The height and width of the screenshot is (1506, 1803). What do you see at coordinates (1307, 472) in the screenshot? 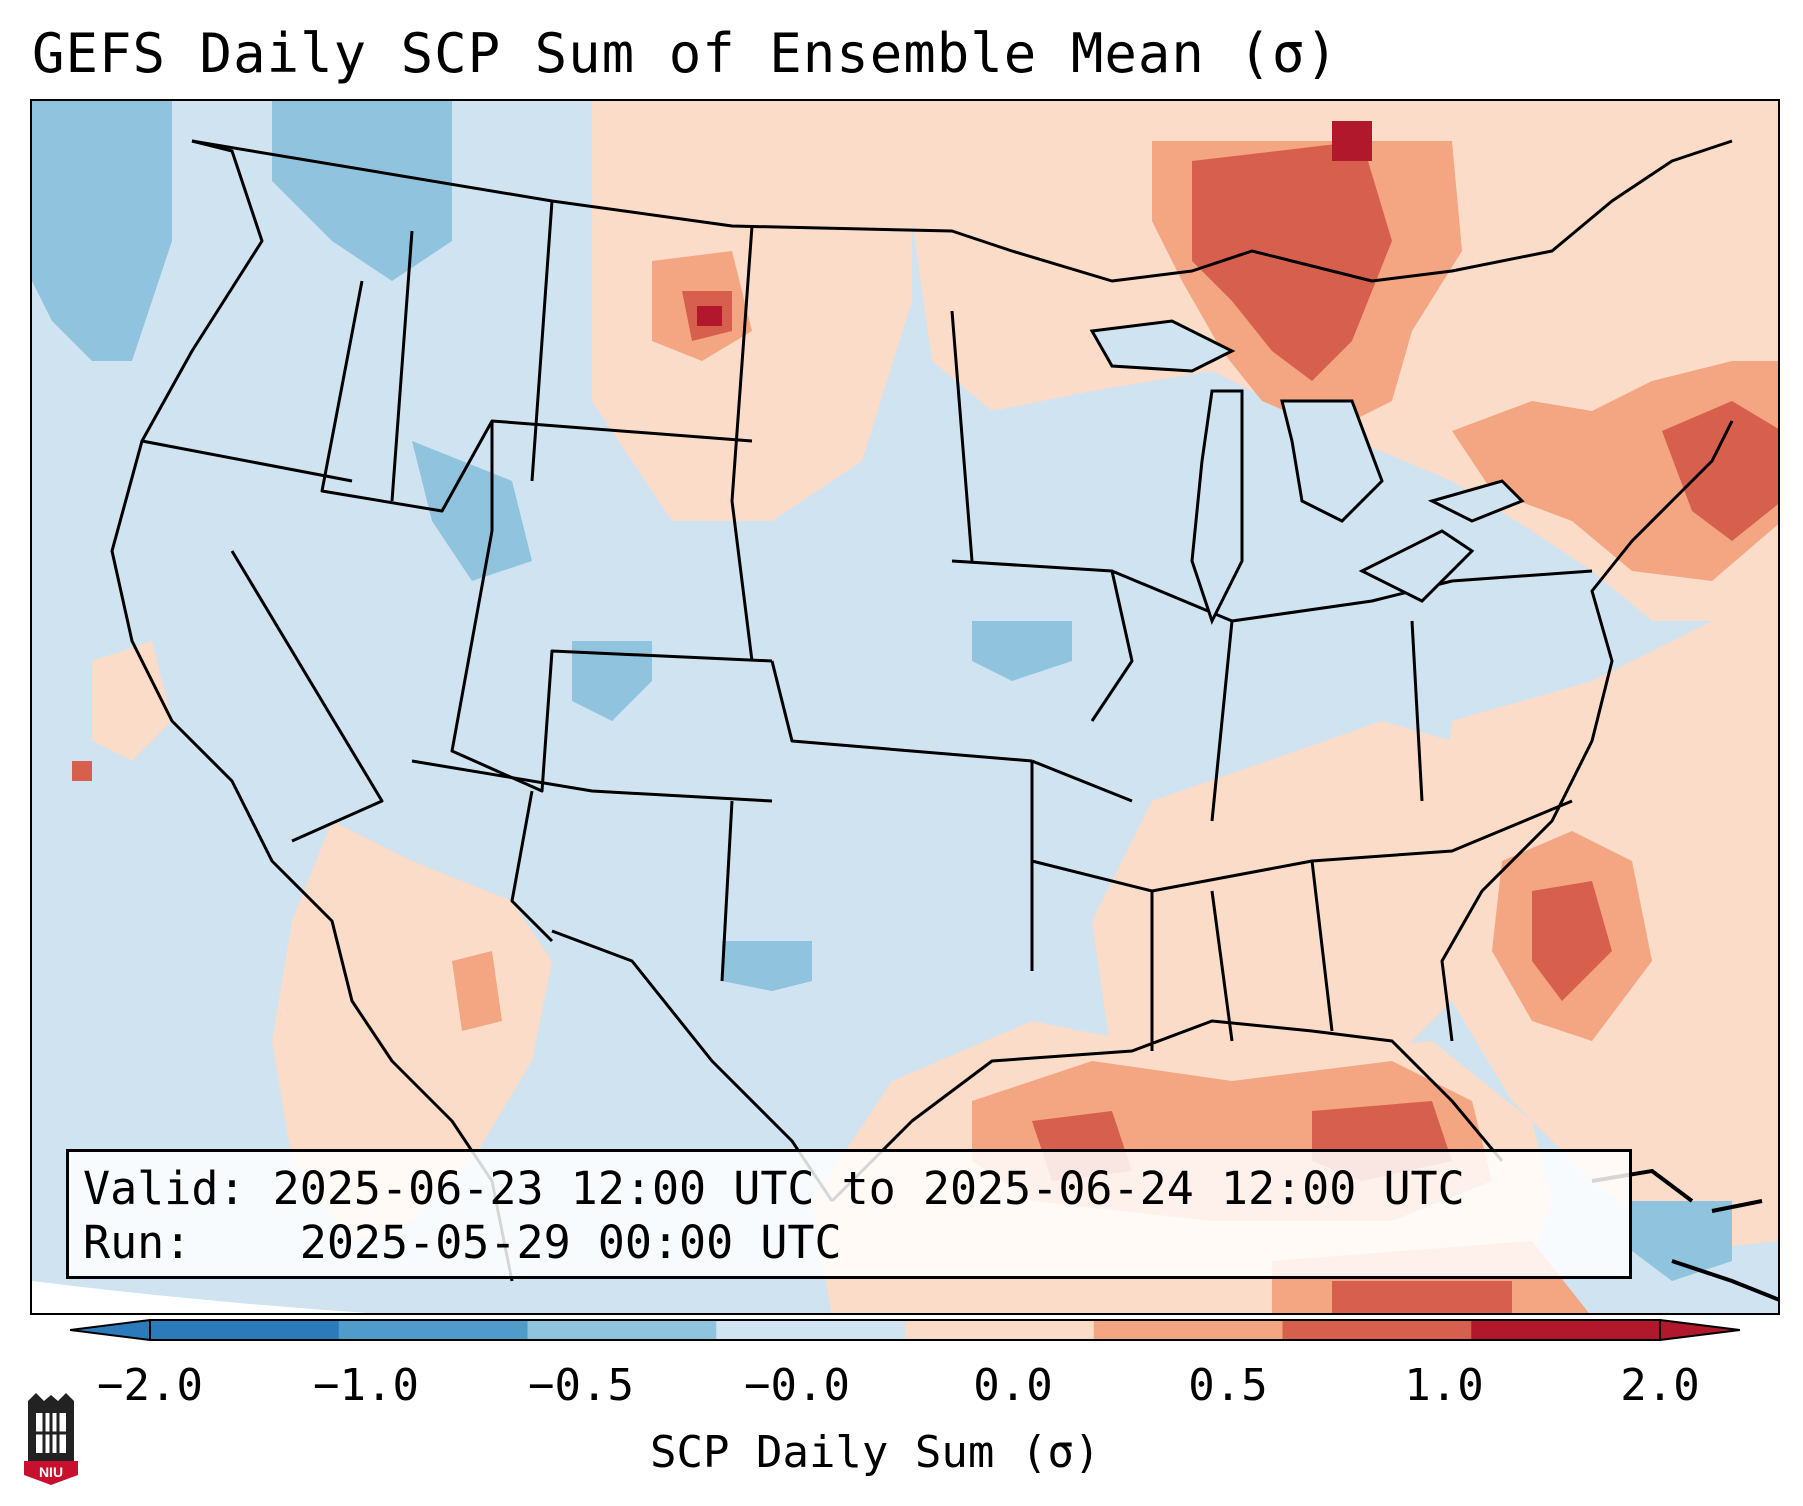
I see `great-lakes` at bounding box center [1307, 472].